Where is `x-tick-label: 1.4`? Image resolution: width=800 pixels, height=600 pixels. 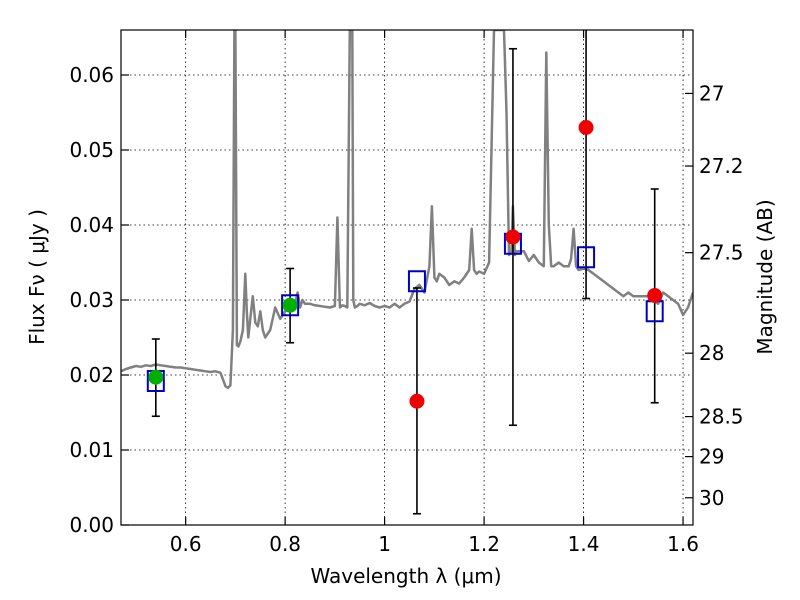
x-tick-label: 1.4 is located at coordinates (584, 544).